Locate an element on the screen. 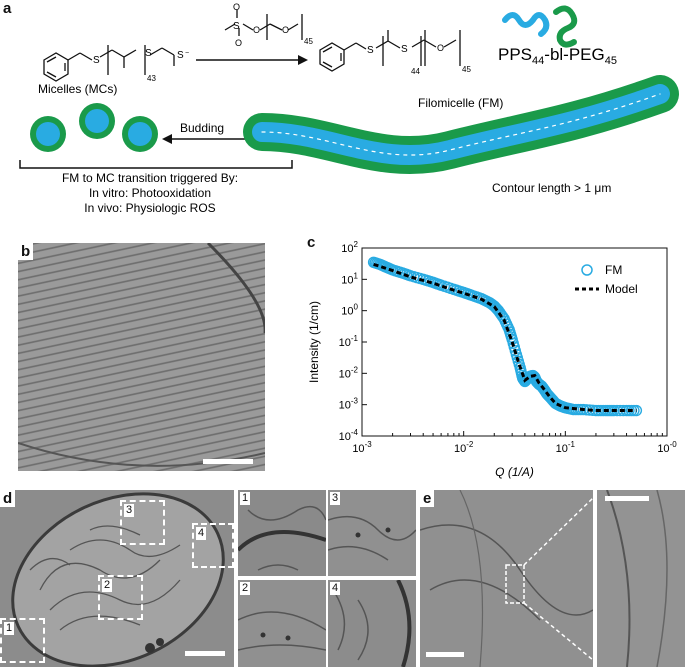 This screenshot has width=685, height=667. polymer-sub-44: 44 is located at coordinates (538, 61).